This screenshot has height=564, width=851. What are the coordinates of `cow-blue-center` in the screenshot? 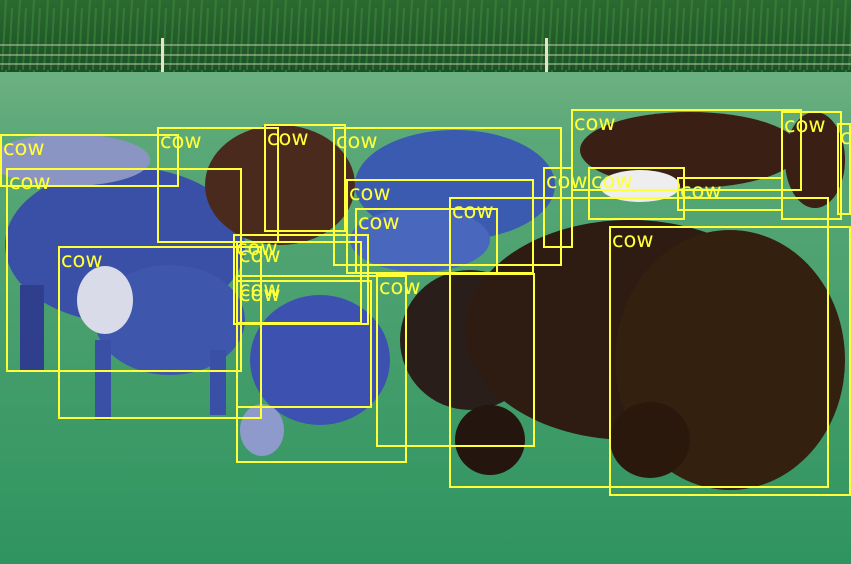 It's located at (452, 201).